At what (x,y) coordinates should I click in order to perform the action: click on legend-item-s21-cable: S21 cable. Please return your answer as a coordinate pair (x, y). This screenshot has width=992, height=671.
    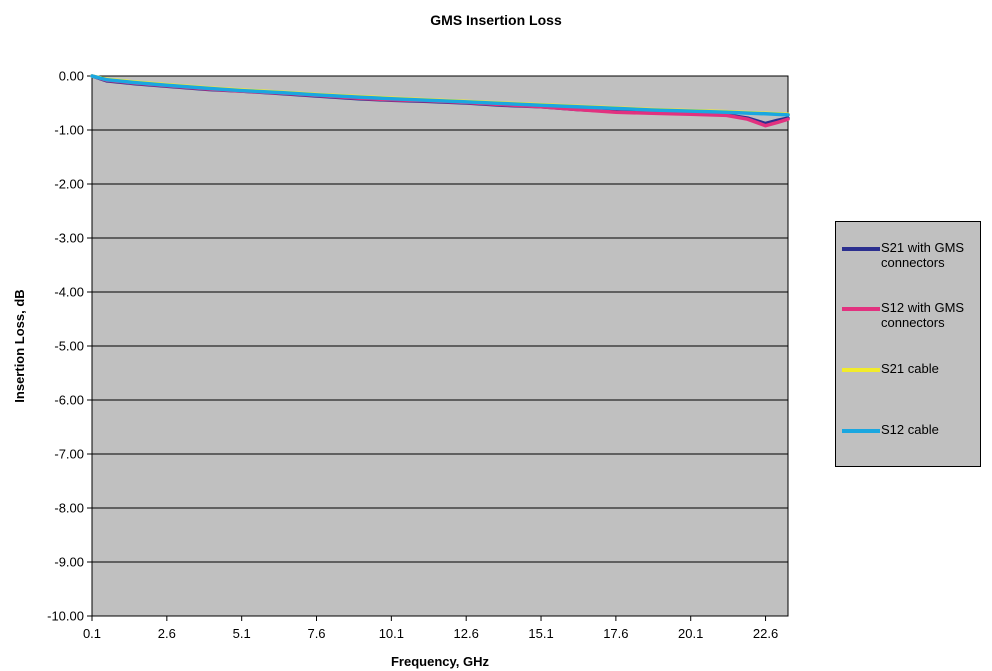
    Looking at the image, I should click on (909, 368).